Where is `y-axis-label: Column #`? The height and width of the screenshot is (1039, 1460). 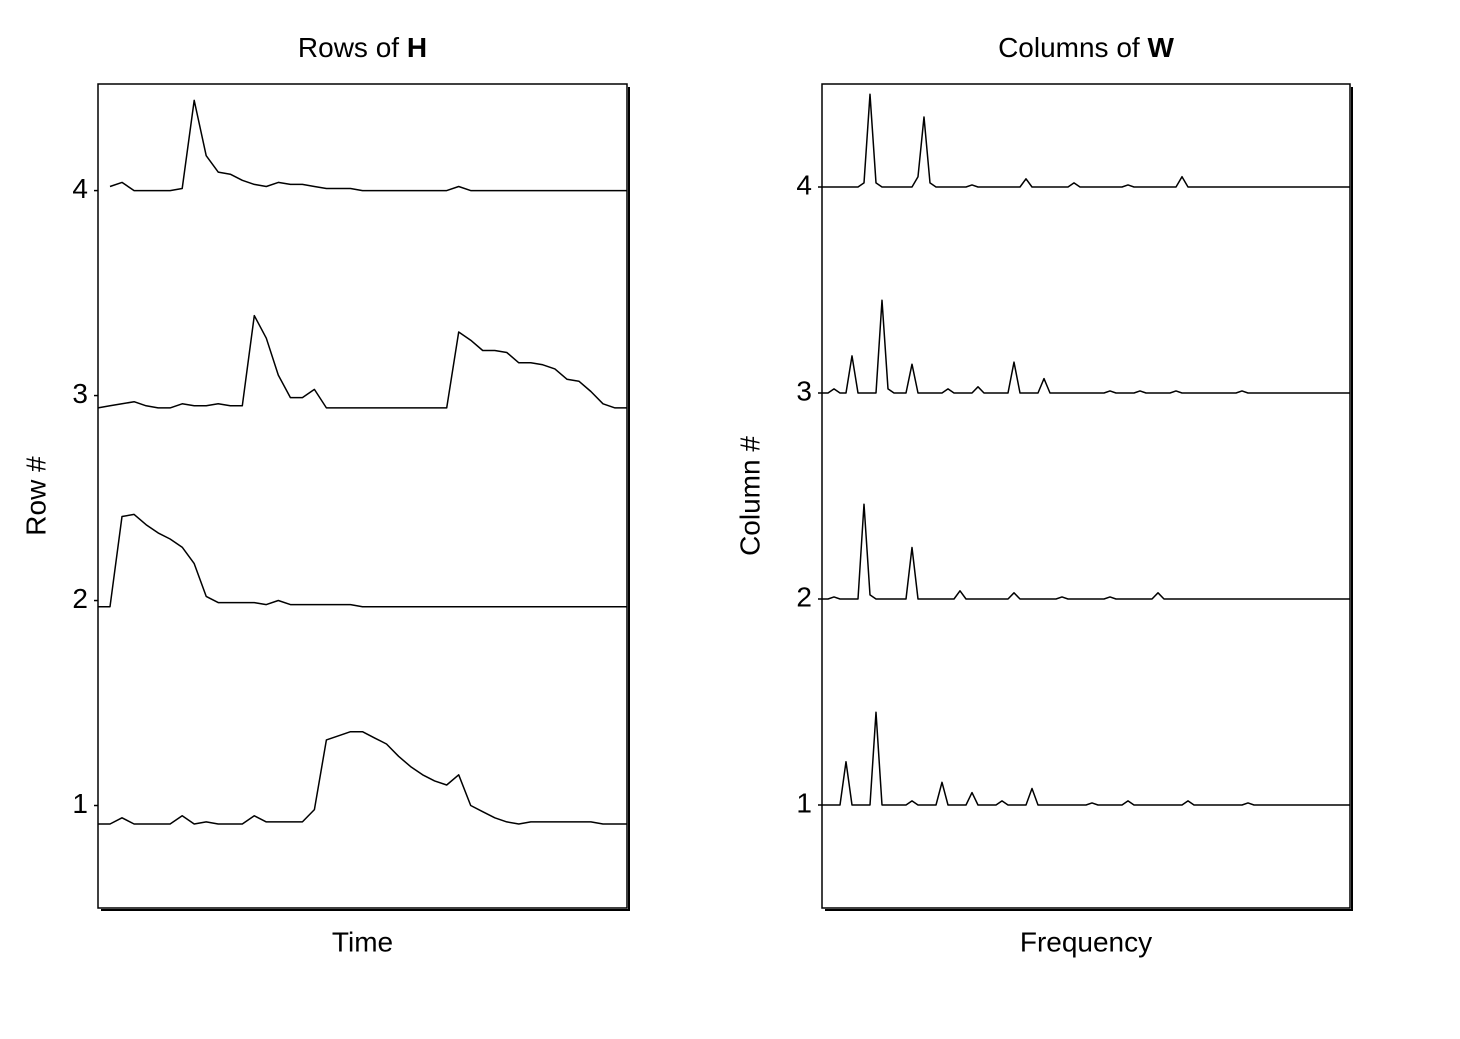
y-axis-label: Column # is located at coordinates (749, 496).